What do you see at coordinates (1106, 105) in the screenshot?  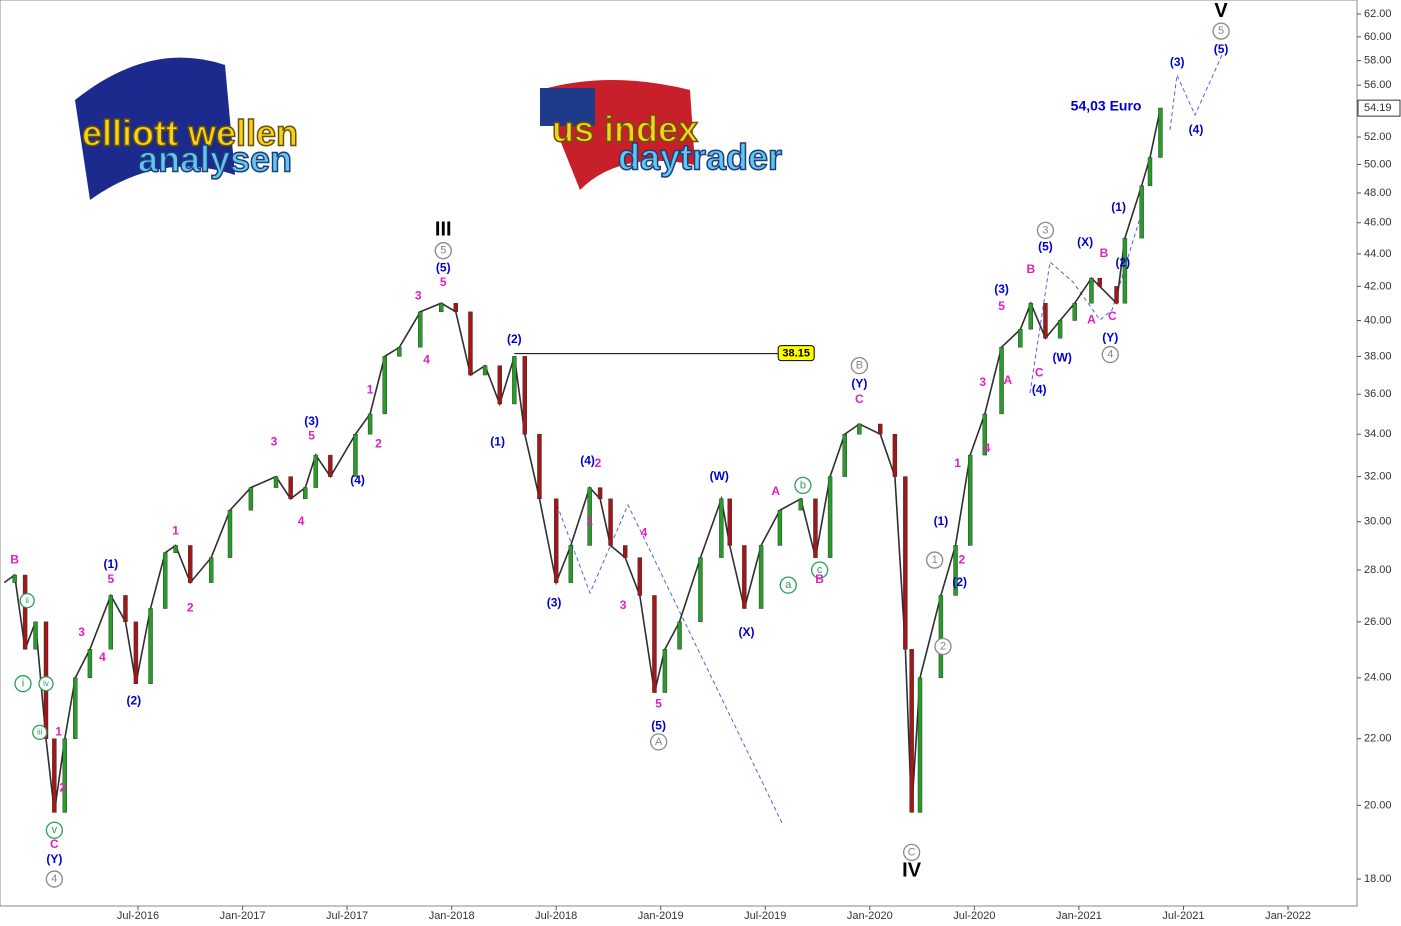 I see `wave-label: 54,03 Euro` at bounding box center [1106, 105].